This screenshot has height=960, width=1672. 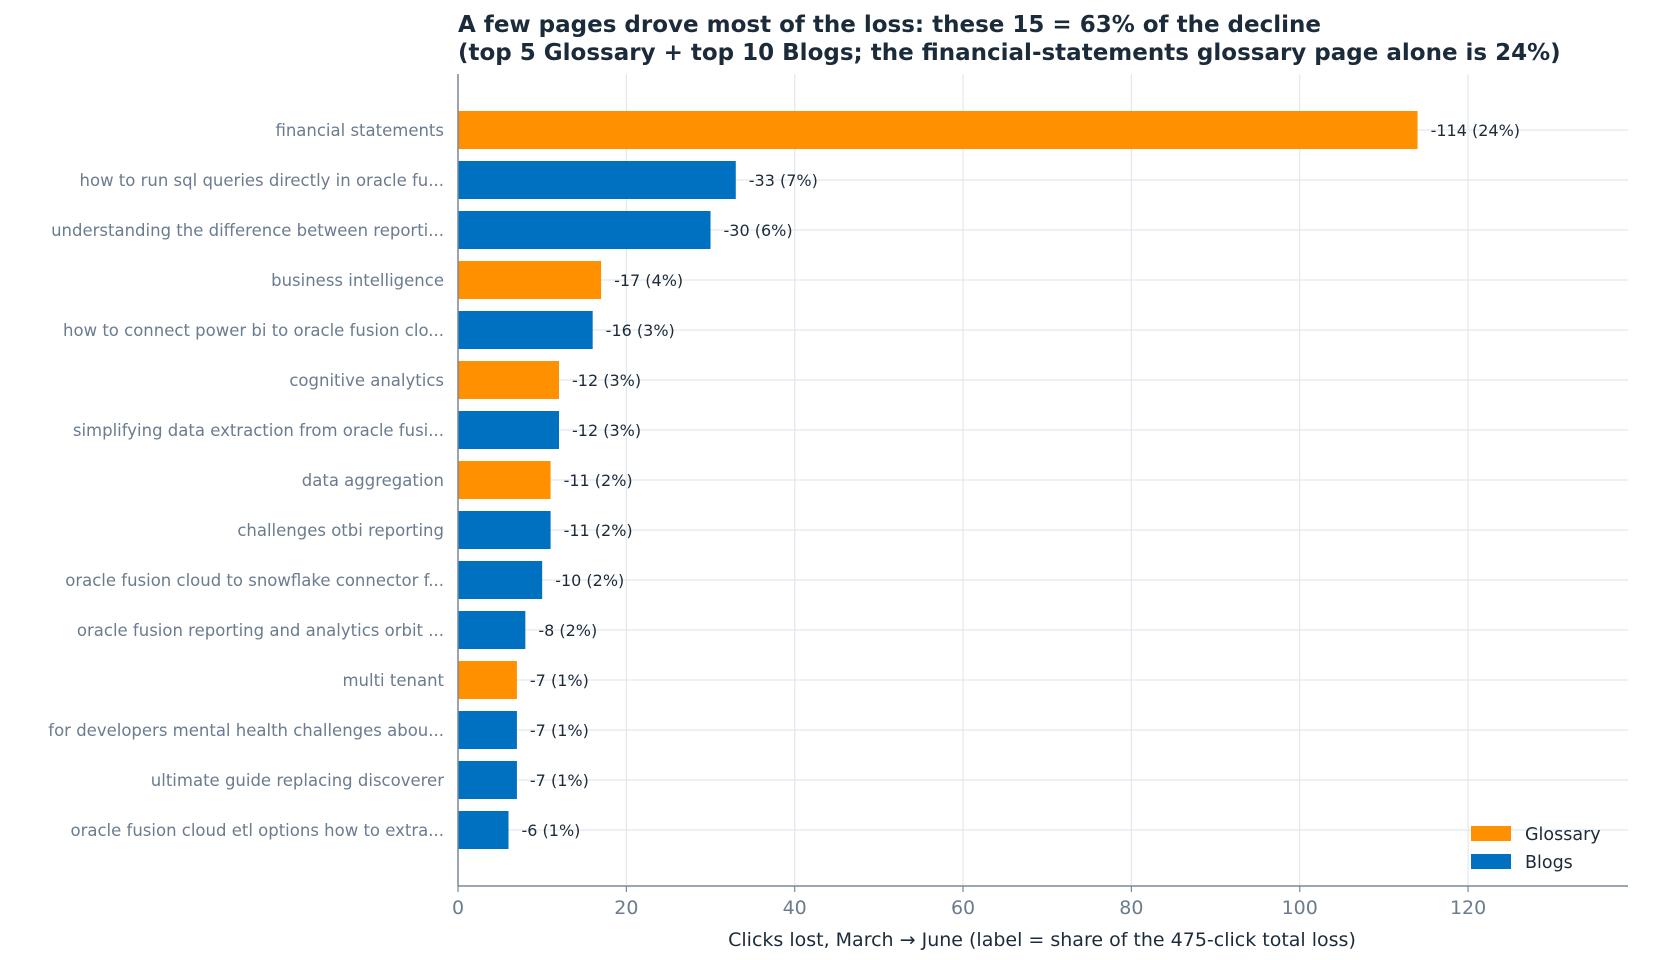 I want to click on data-label: -16 (3%), so click(x=640, y=330).